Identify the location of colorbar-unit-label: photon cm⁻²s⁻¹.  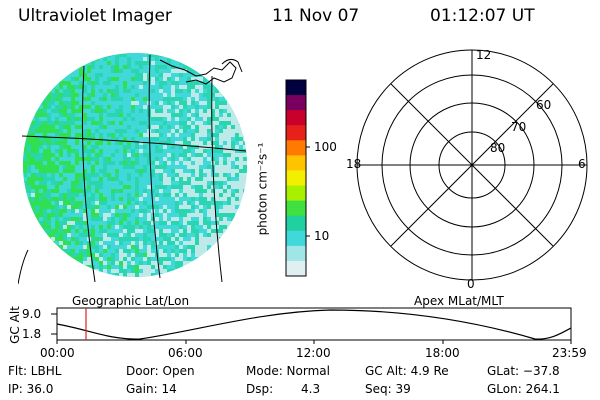
(262, 189).